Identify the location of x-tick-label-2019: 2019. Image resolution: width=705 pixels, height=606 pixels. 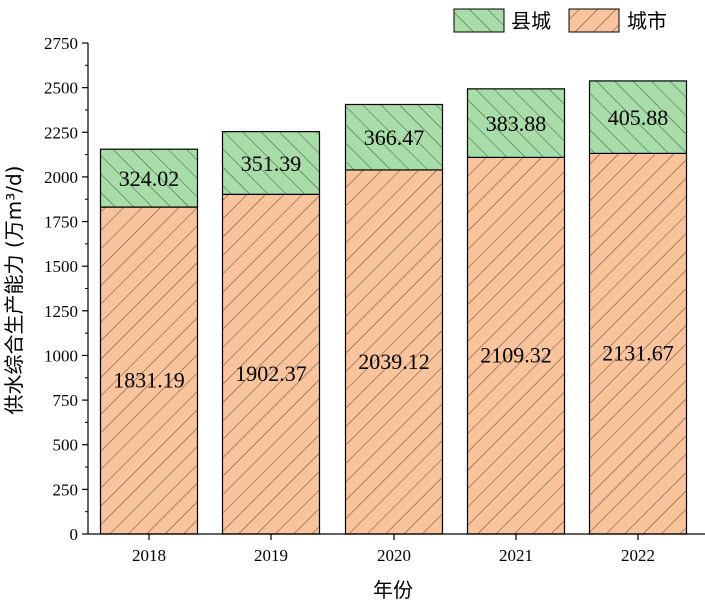
(271, 555).